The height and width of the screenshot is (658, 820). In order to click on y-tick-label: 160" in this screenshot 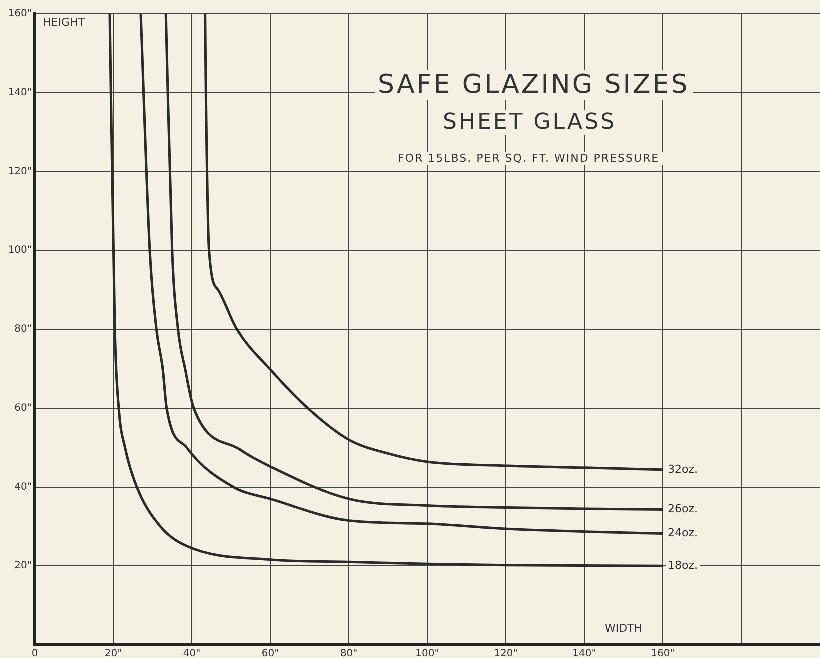, I will do `click(20, 14)`.